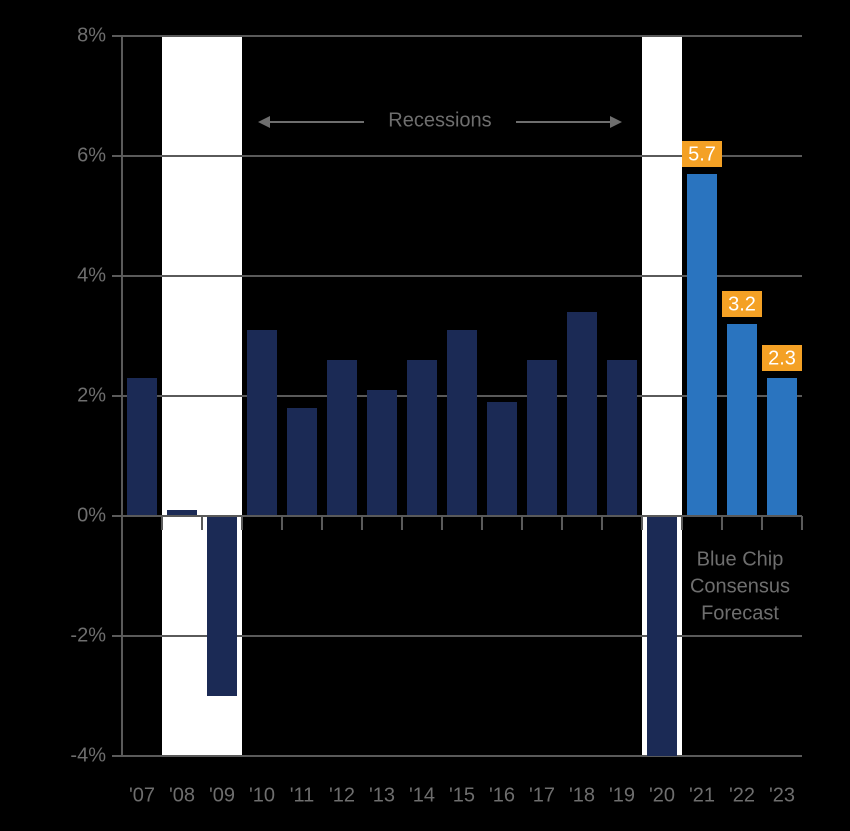 This screenshot has width=850, height=831. I want to click on value-label: 5.7, so click(702, 154).